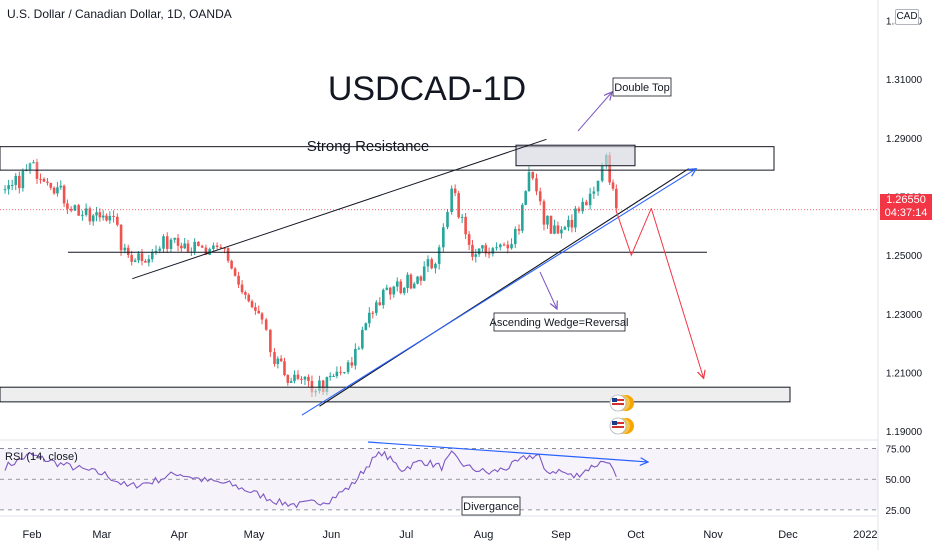  I want to click on forecast-zigzag, so click(633, 232).